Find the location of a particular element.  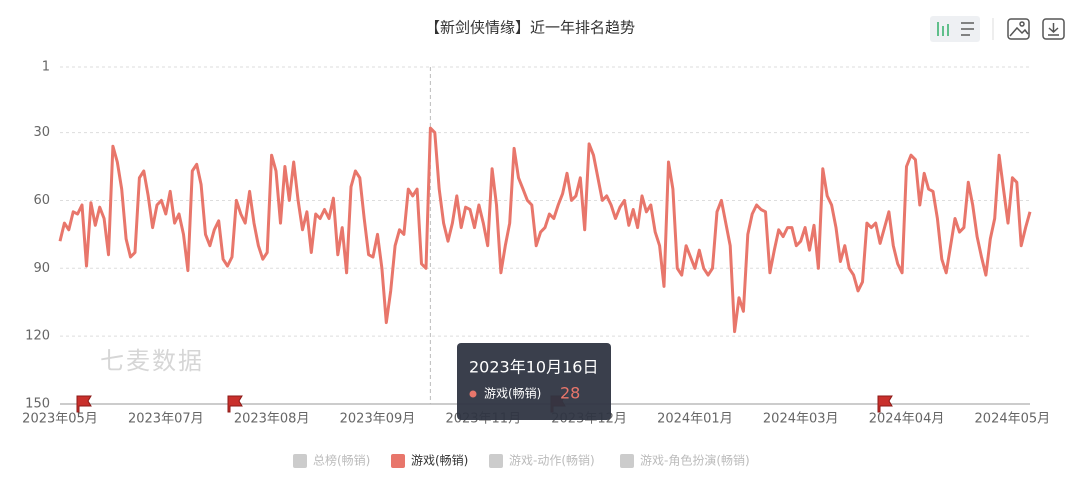

bar-view-icon is located at coordinates (943, 29).